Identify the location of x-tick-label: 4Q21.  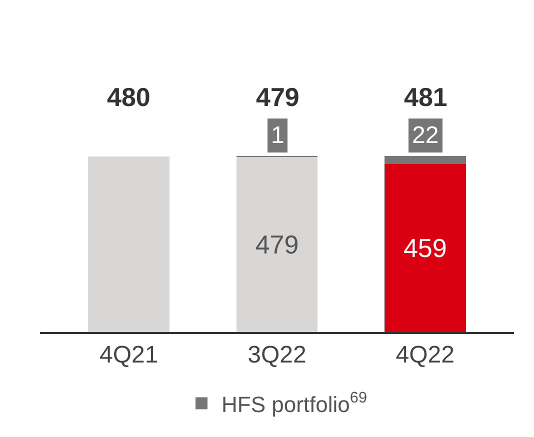
(129, 355).